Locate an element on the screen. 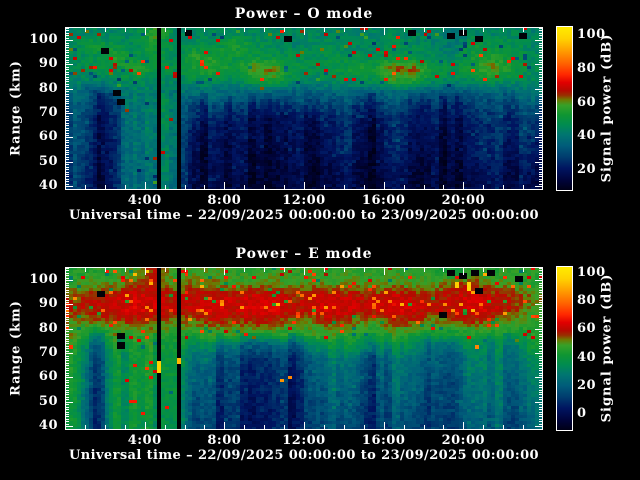 This screenshot has width=640, height=480. o-mode-colorbar is located at coordinates (564, 108).